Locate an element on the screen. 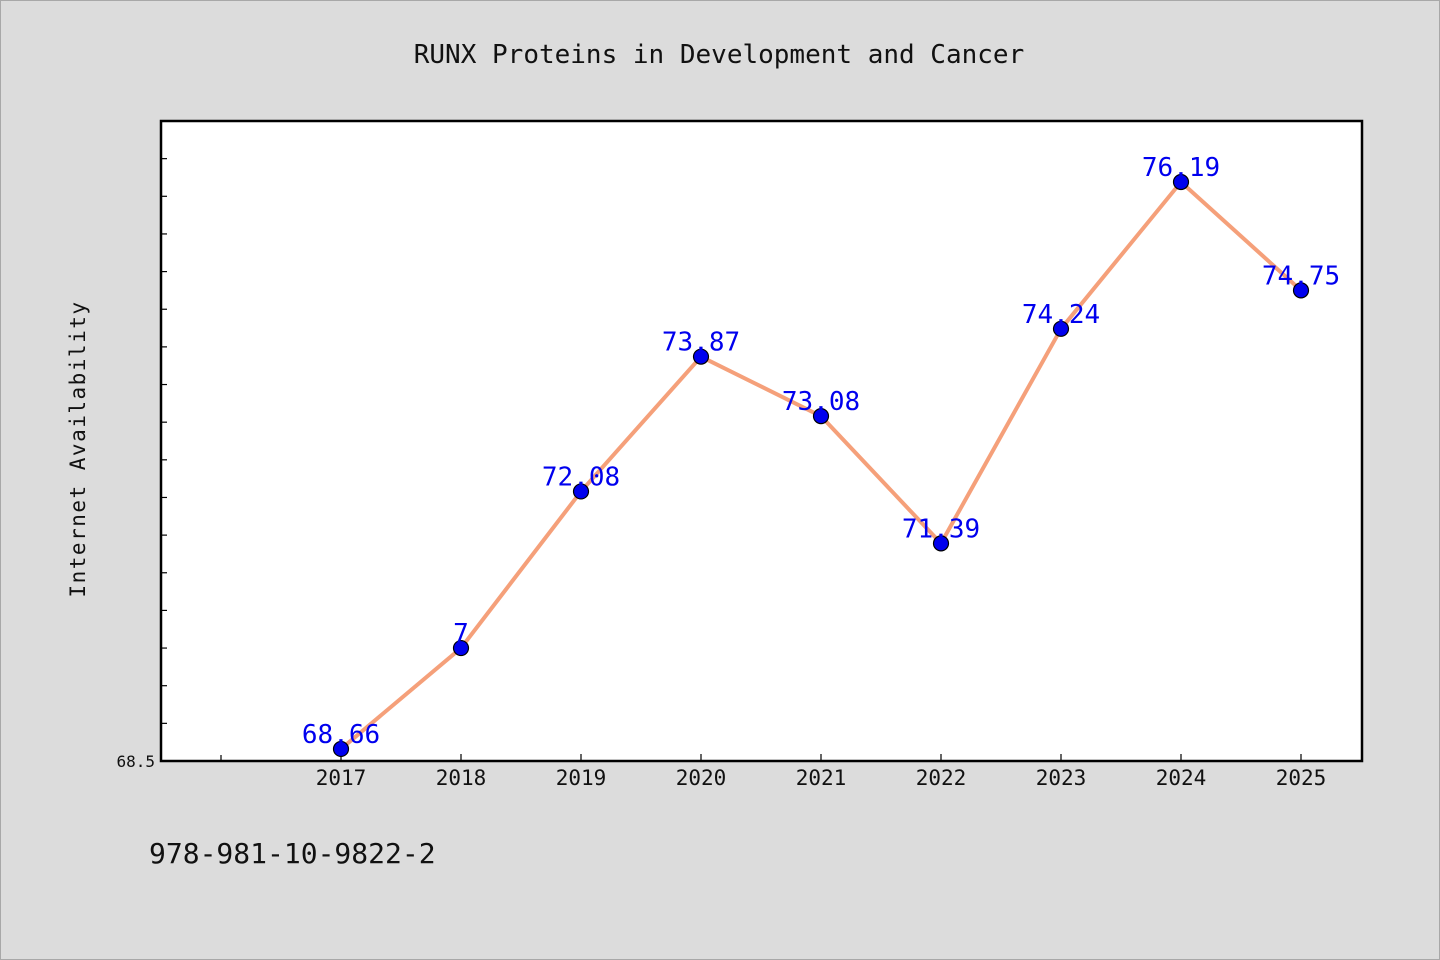  x-tick-label: 2025 is located at coordinates (1301, 778).